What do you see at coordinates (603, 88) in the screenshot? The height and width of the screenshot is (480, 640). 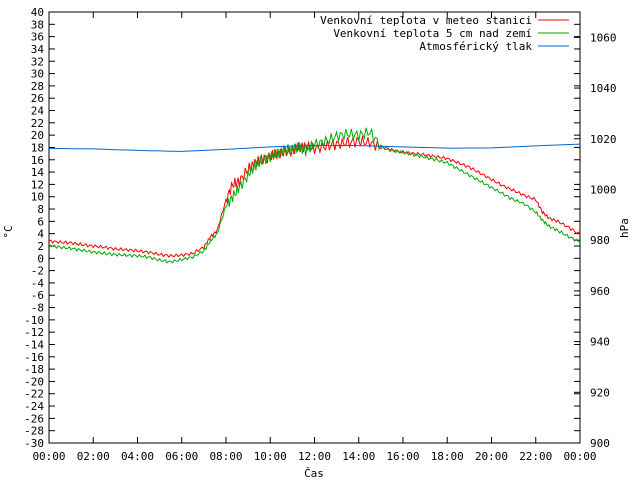 I see `y2-tick-label: 1040` at bounding box center [603, 88].